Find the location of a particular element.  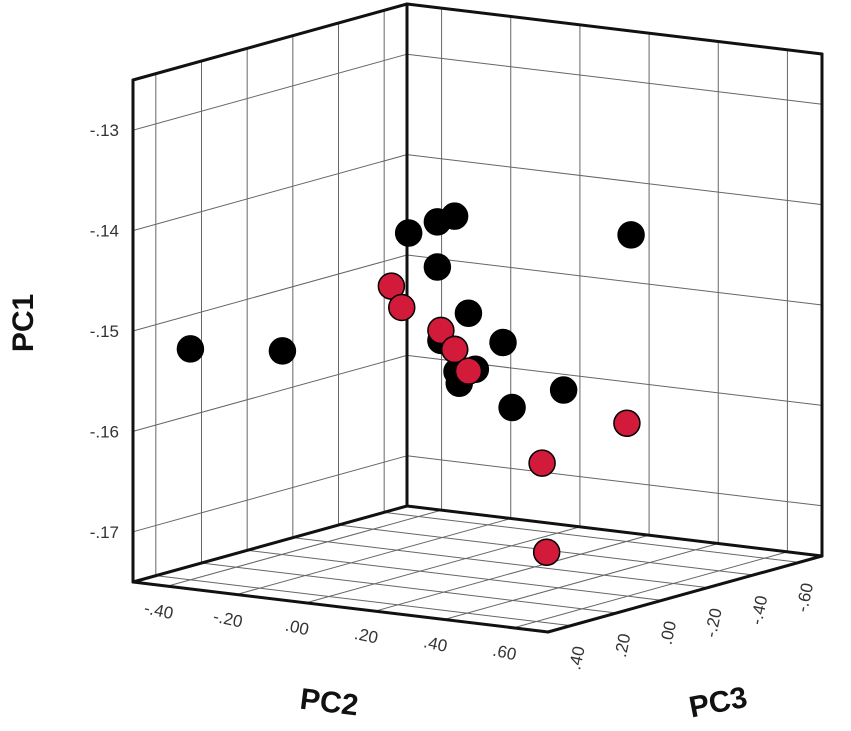

pc1-axis-title: PC1 is located at coordinates (23, 323).